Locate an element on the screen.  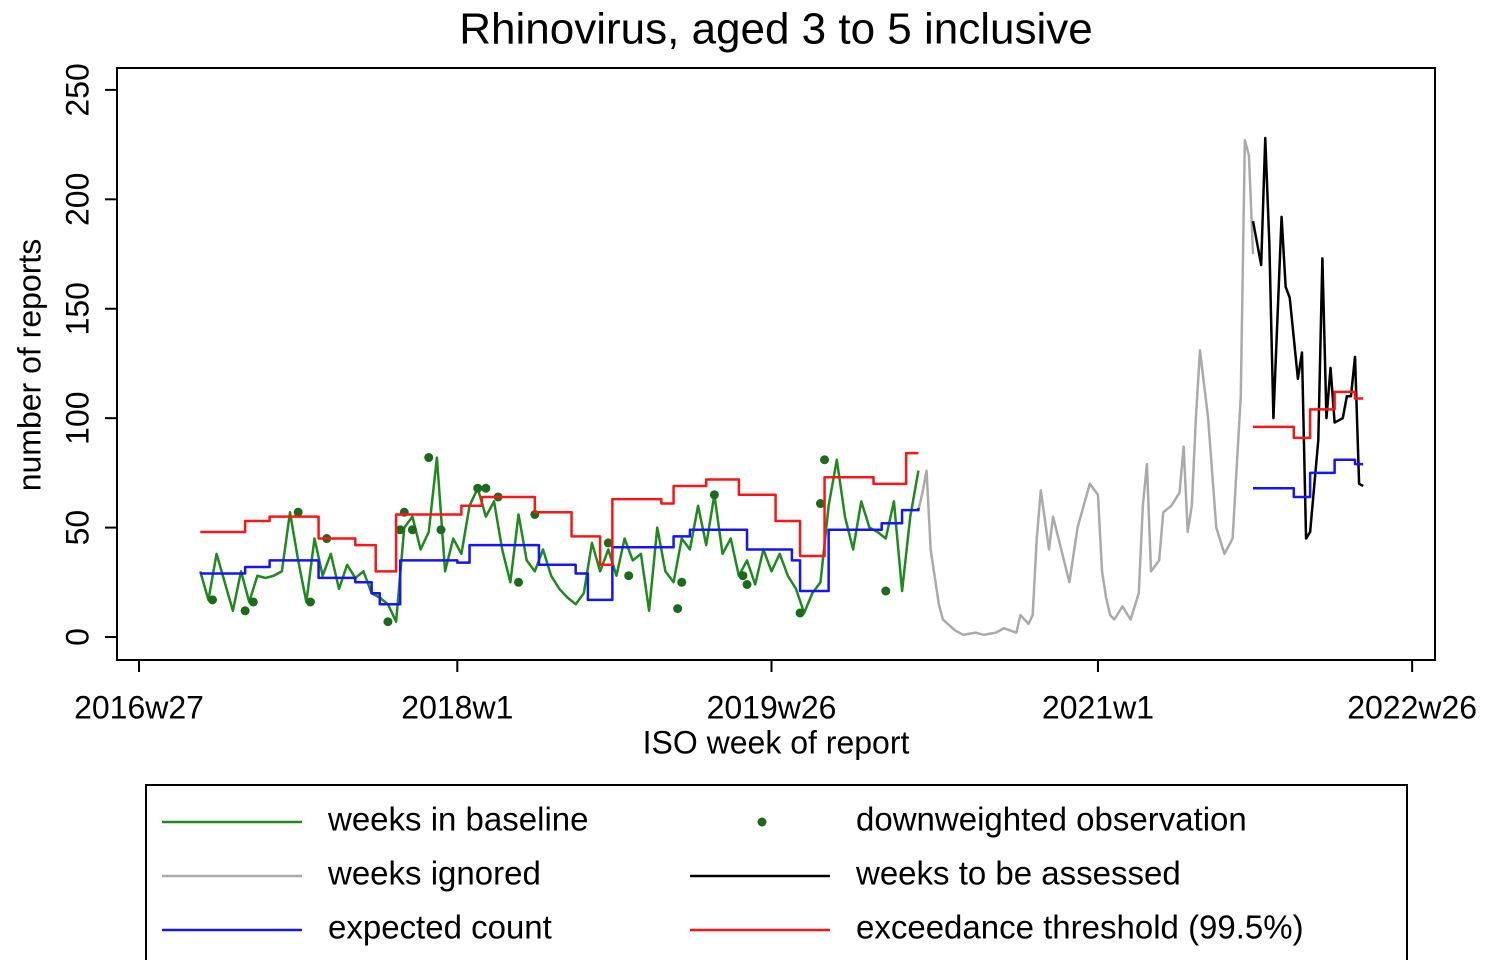
legend-marker is located at coordinates (762, 822).